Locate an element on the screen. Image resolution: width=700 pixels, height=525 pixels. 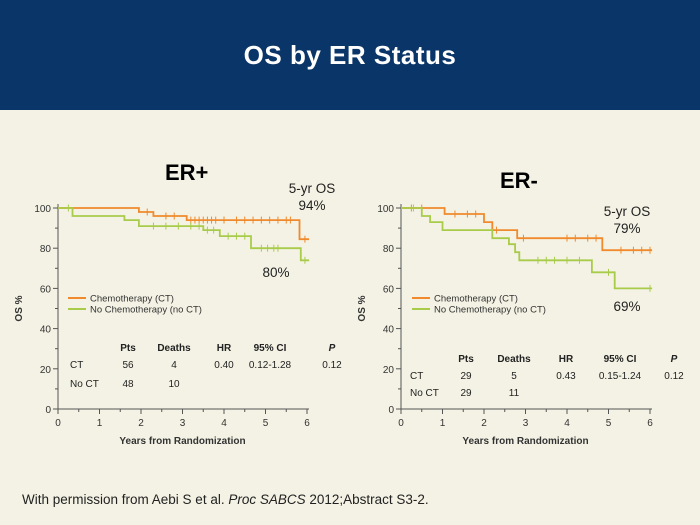
table-cell: 48 is located at coordinates (128, 384).